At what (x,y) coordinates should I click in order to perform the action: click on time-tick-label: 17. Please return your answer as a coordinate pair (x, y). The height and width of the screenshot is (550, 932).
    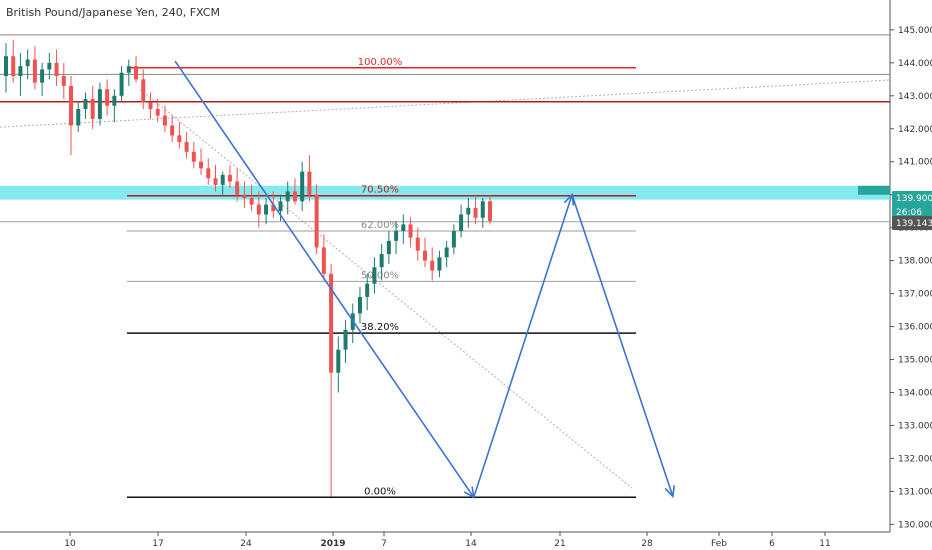
    Looking at the image, I should click on (157, 544).